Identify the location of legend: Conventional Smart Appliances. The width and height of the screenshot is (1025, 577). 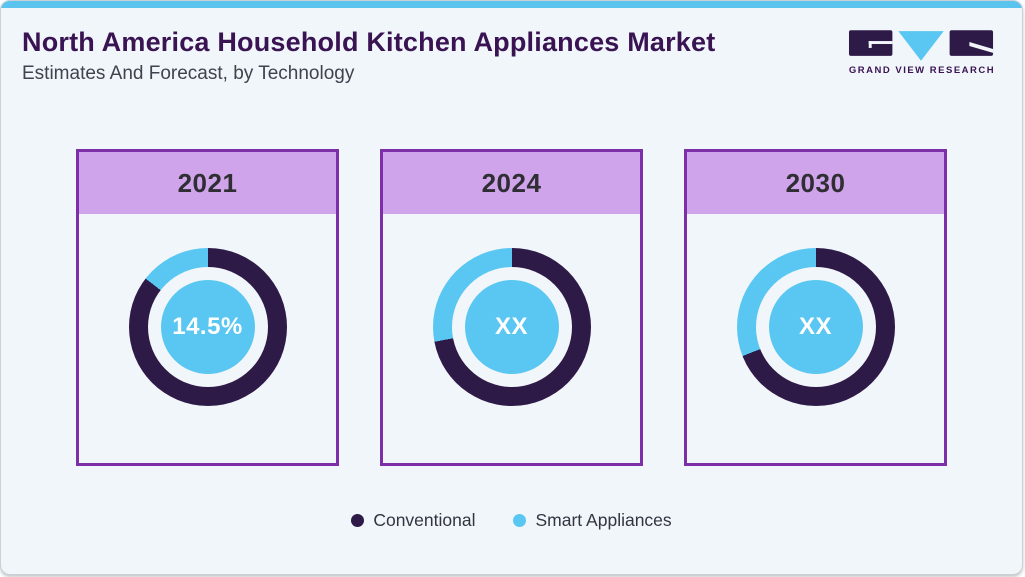
(511, 520).